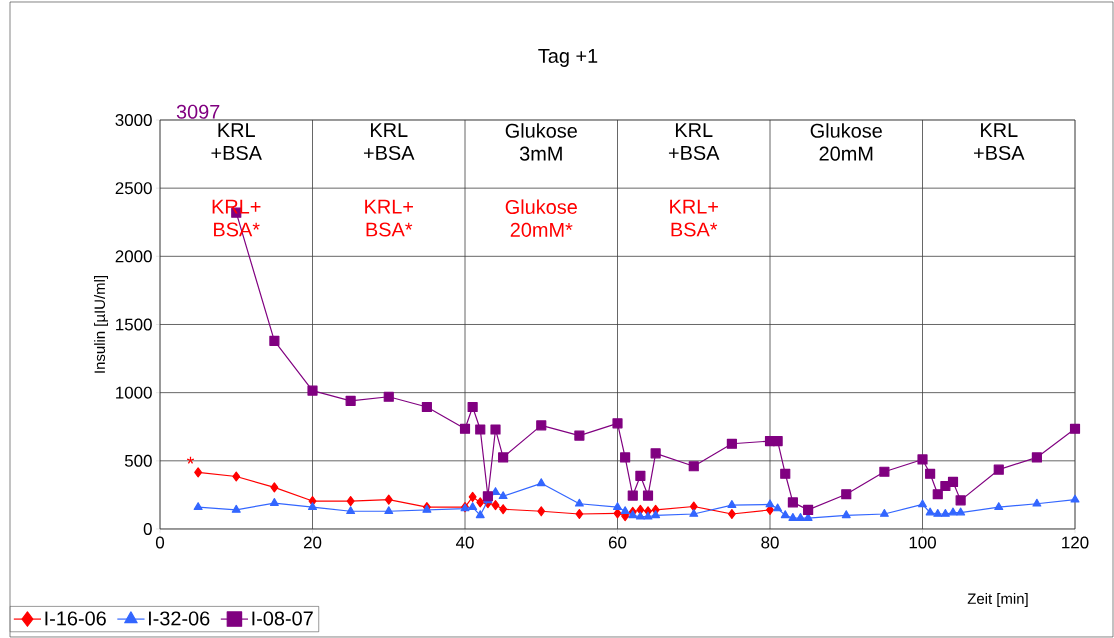 This screenshot has width=1114, height=638. Describe the element at coordinates (846, 142) in the screenshot. I see `annotation: Glukose 20mM` at that location.